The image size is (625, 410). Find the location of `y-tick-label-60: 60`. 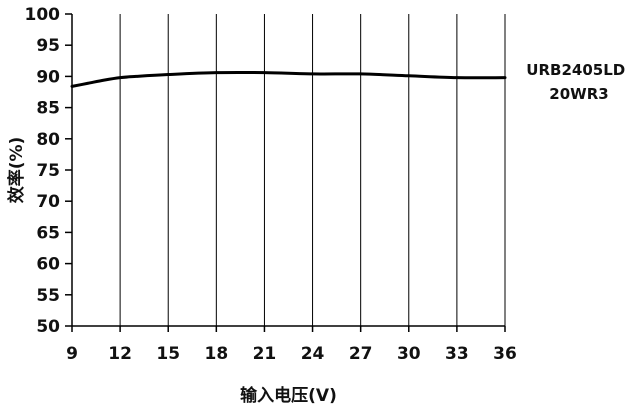

y-tick-label-60: 60 is located at coordinates (48, 265).